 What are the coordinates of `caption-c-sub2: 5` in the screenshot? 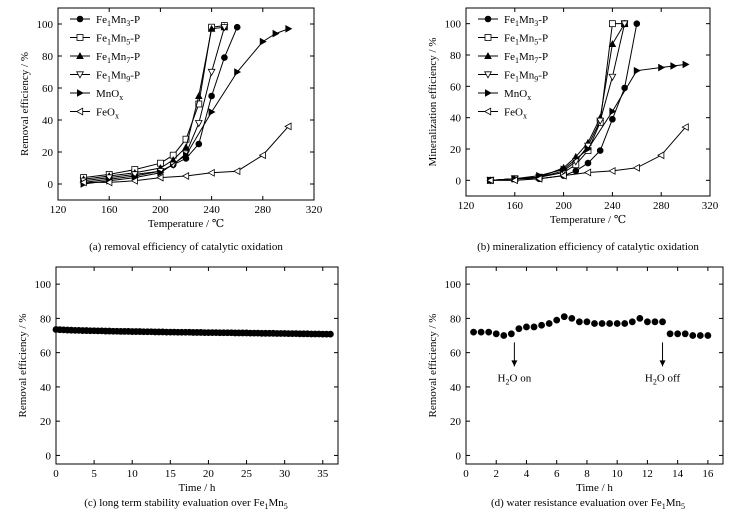 It's located at (286, 506).